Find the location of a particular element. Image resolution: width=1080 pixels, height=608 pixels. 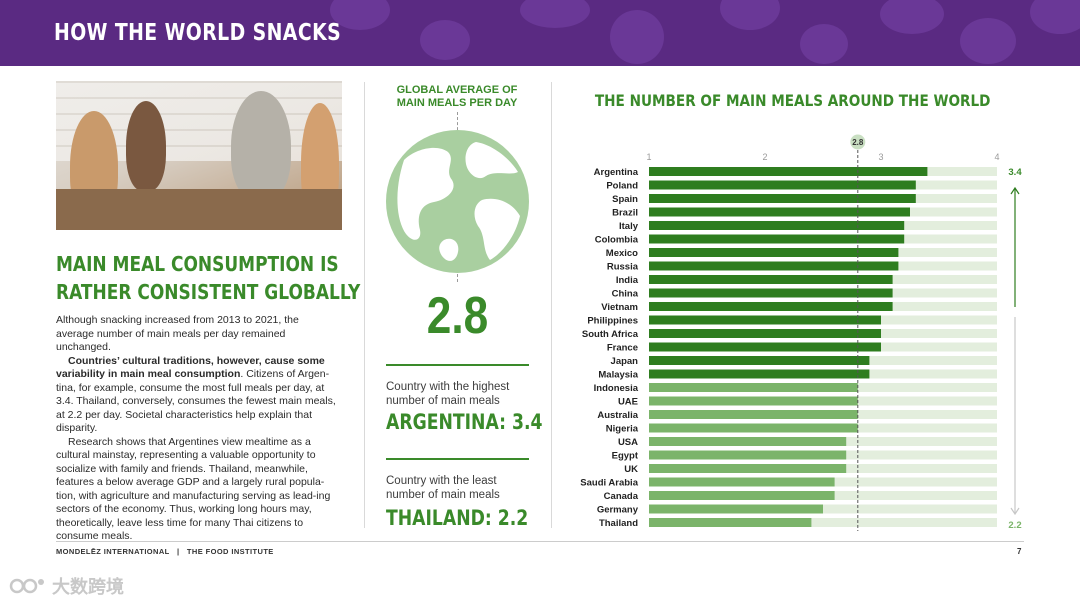

category-label: Egypt is located at coordinates (625, 456).